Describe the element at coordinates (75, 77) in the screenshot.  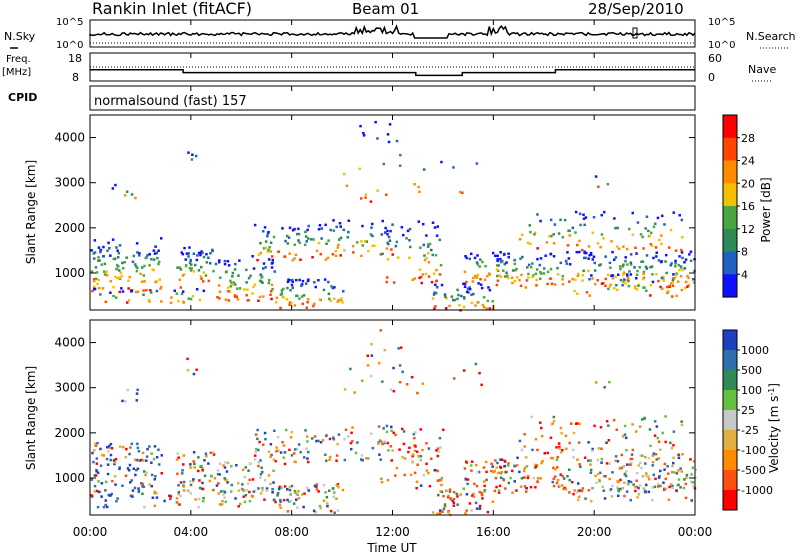
I see `freq-tick-bottom: 8` at that location.